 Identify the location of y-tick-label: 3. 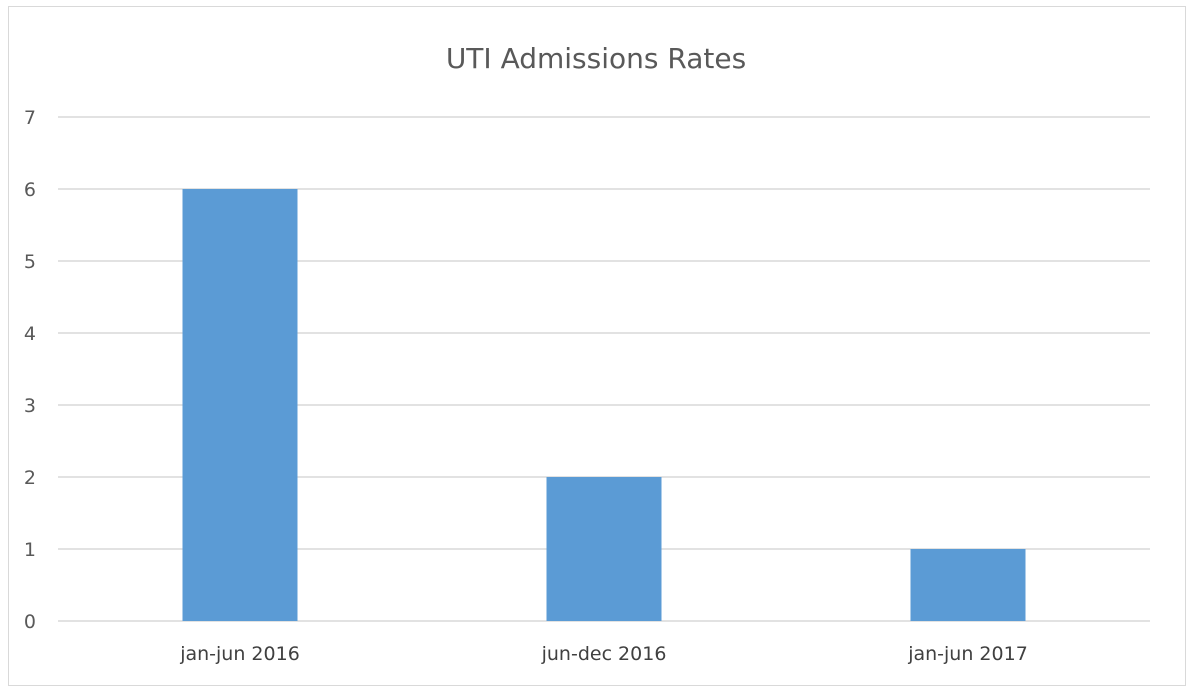
(30, 406).